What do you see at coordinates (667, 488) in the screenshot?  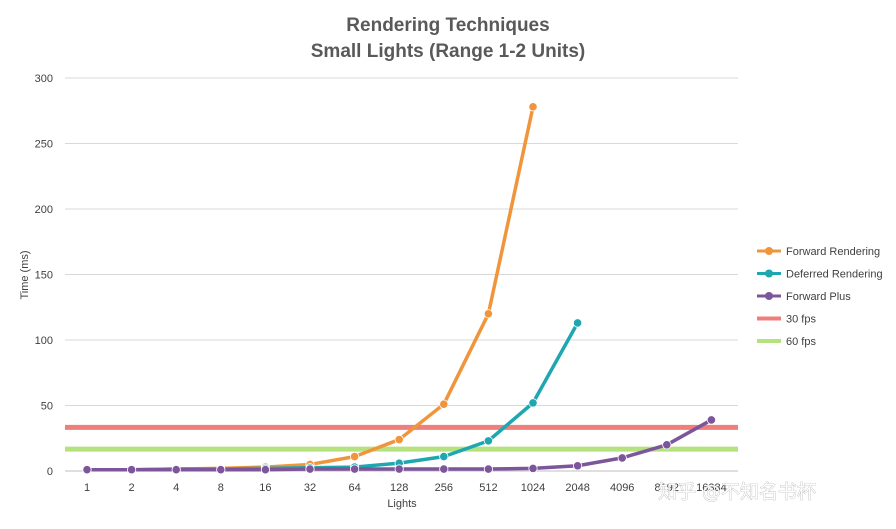 I see `x-tick-label: 8192` at bounding box center [667, 488].